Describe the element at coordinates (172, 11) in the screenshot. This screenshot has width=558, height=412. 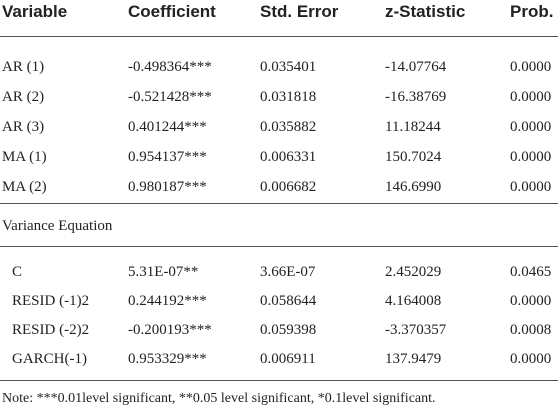
I see `header-cell: Coefficient` at that location.